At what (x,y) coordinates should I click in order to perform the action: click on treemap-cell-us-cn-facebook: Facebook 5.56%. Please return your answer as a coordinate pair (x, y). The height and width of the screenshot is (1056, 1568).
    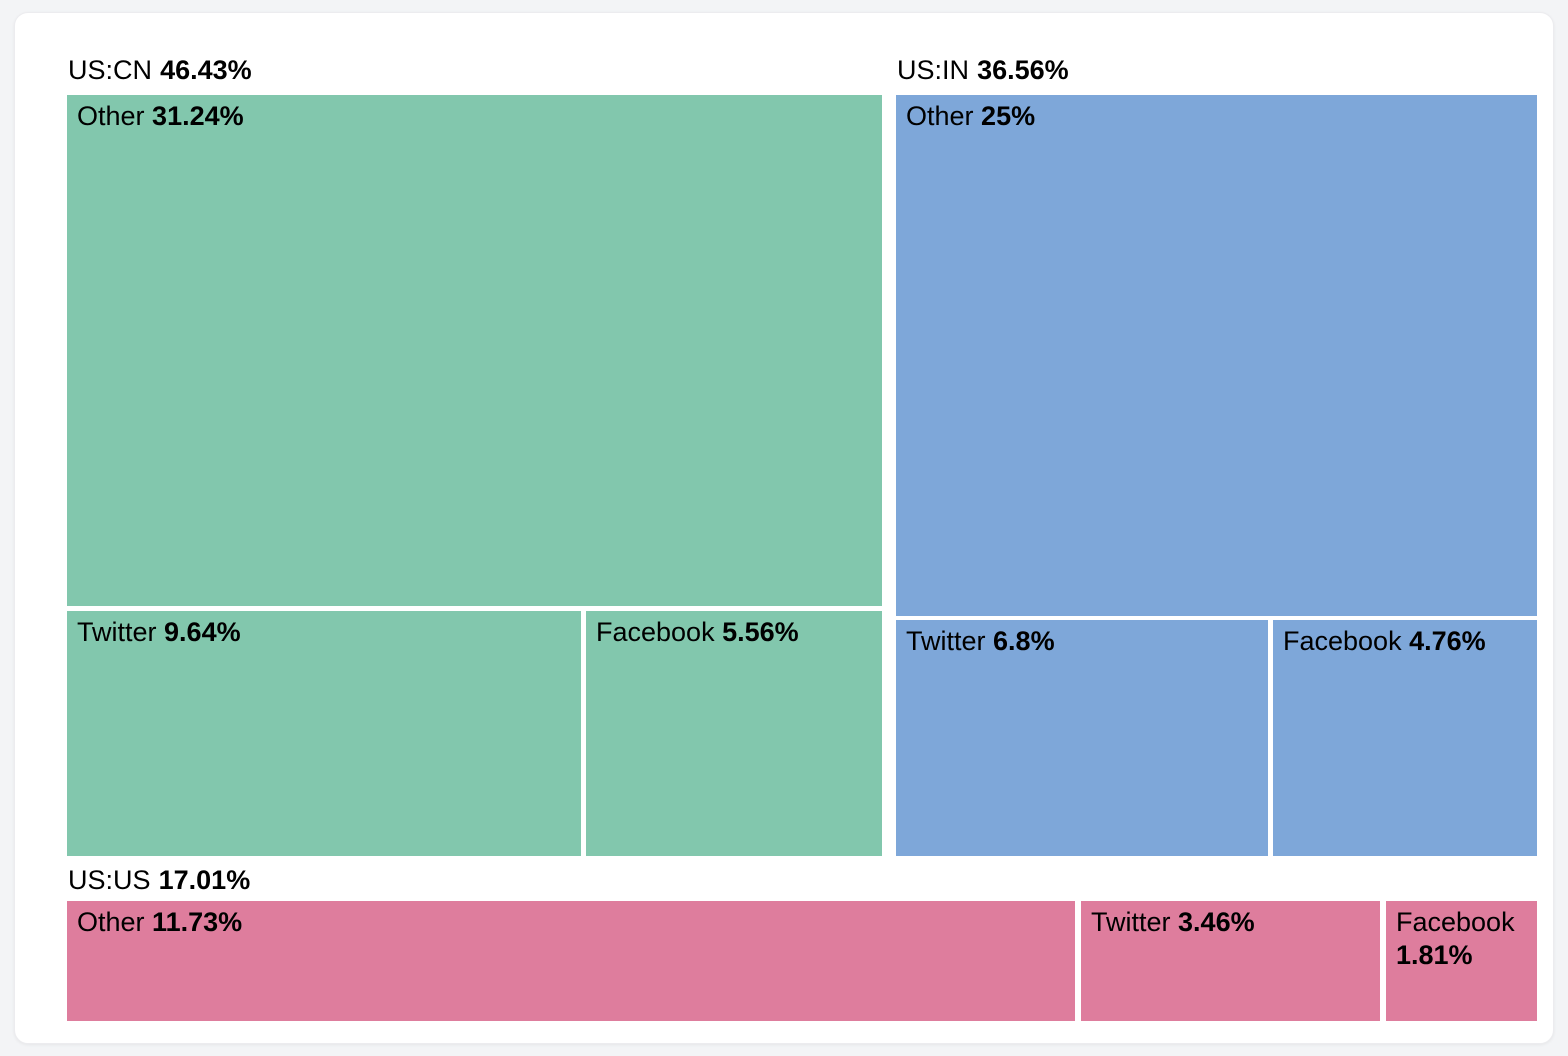
    Looking at the image, I should click on (734, 733).